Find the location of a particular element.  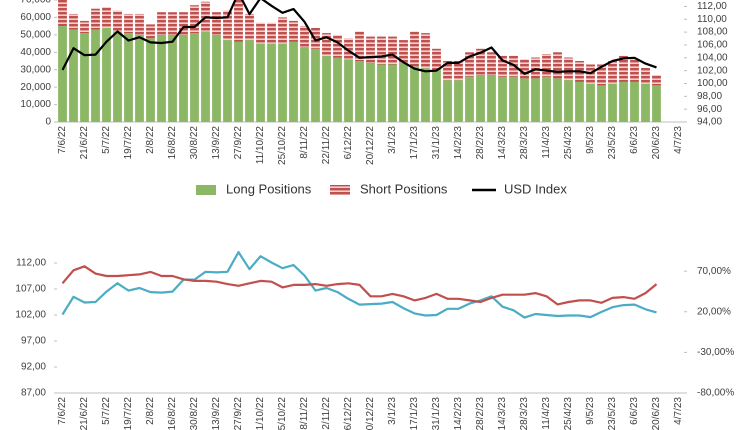

y2-tick-label: -30,00% is located at coordinates (715, 352).